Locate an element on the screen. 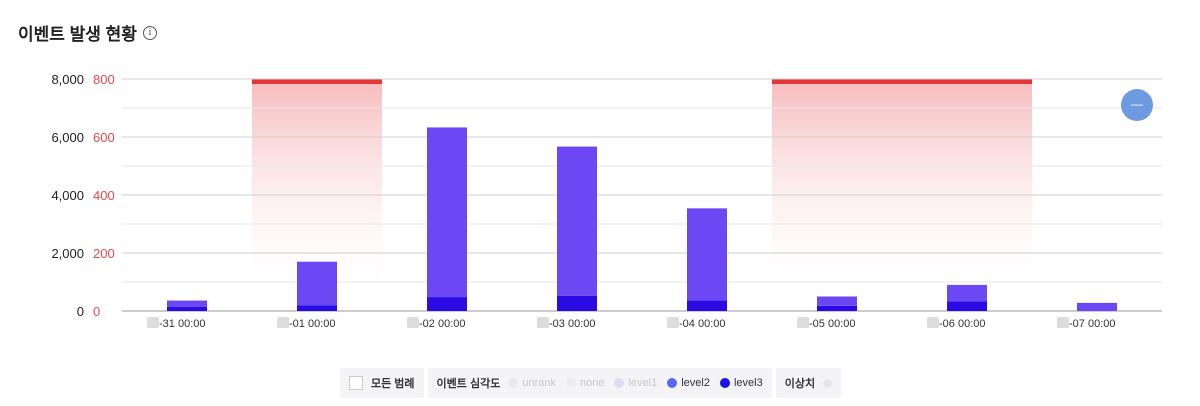 Image resolution: width=1200 pixels, height=406 pixels. x-tick-label: -01 00:00 is located at coordinates (312, 324).